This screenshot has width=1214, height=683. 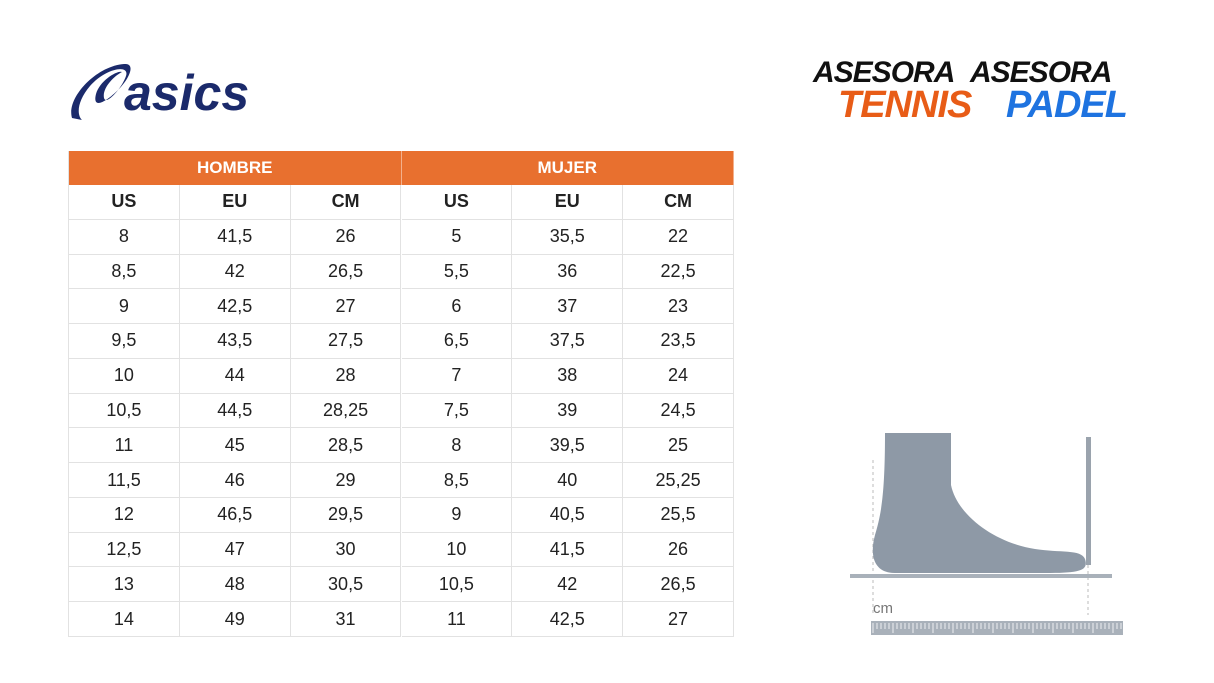 I want to click on table-cell: 28,5, so click(x=346, y=446).